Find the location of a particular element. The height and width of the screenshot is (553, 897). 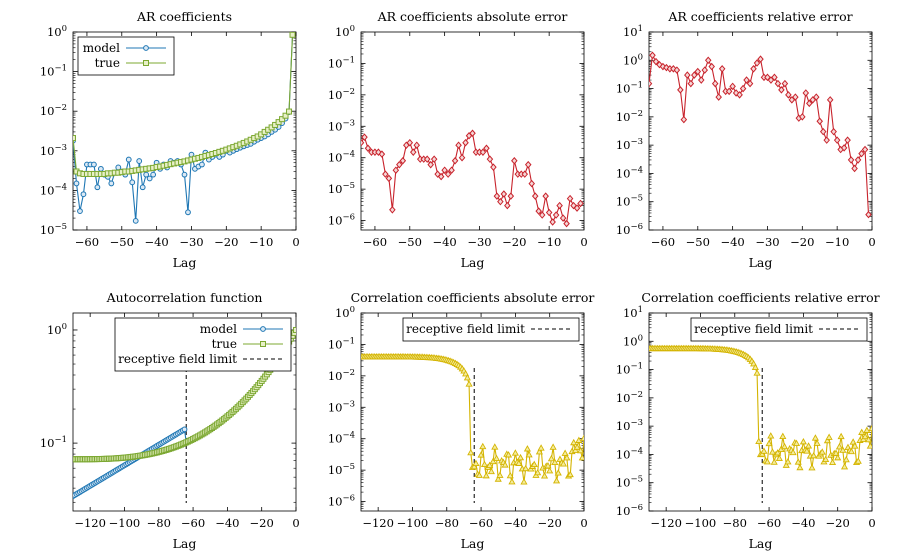

series-corr-abs-error is located at coordinates (472, 419).